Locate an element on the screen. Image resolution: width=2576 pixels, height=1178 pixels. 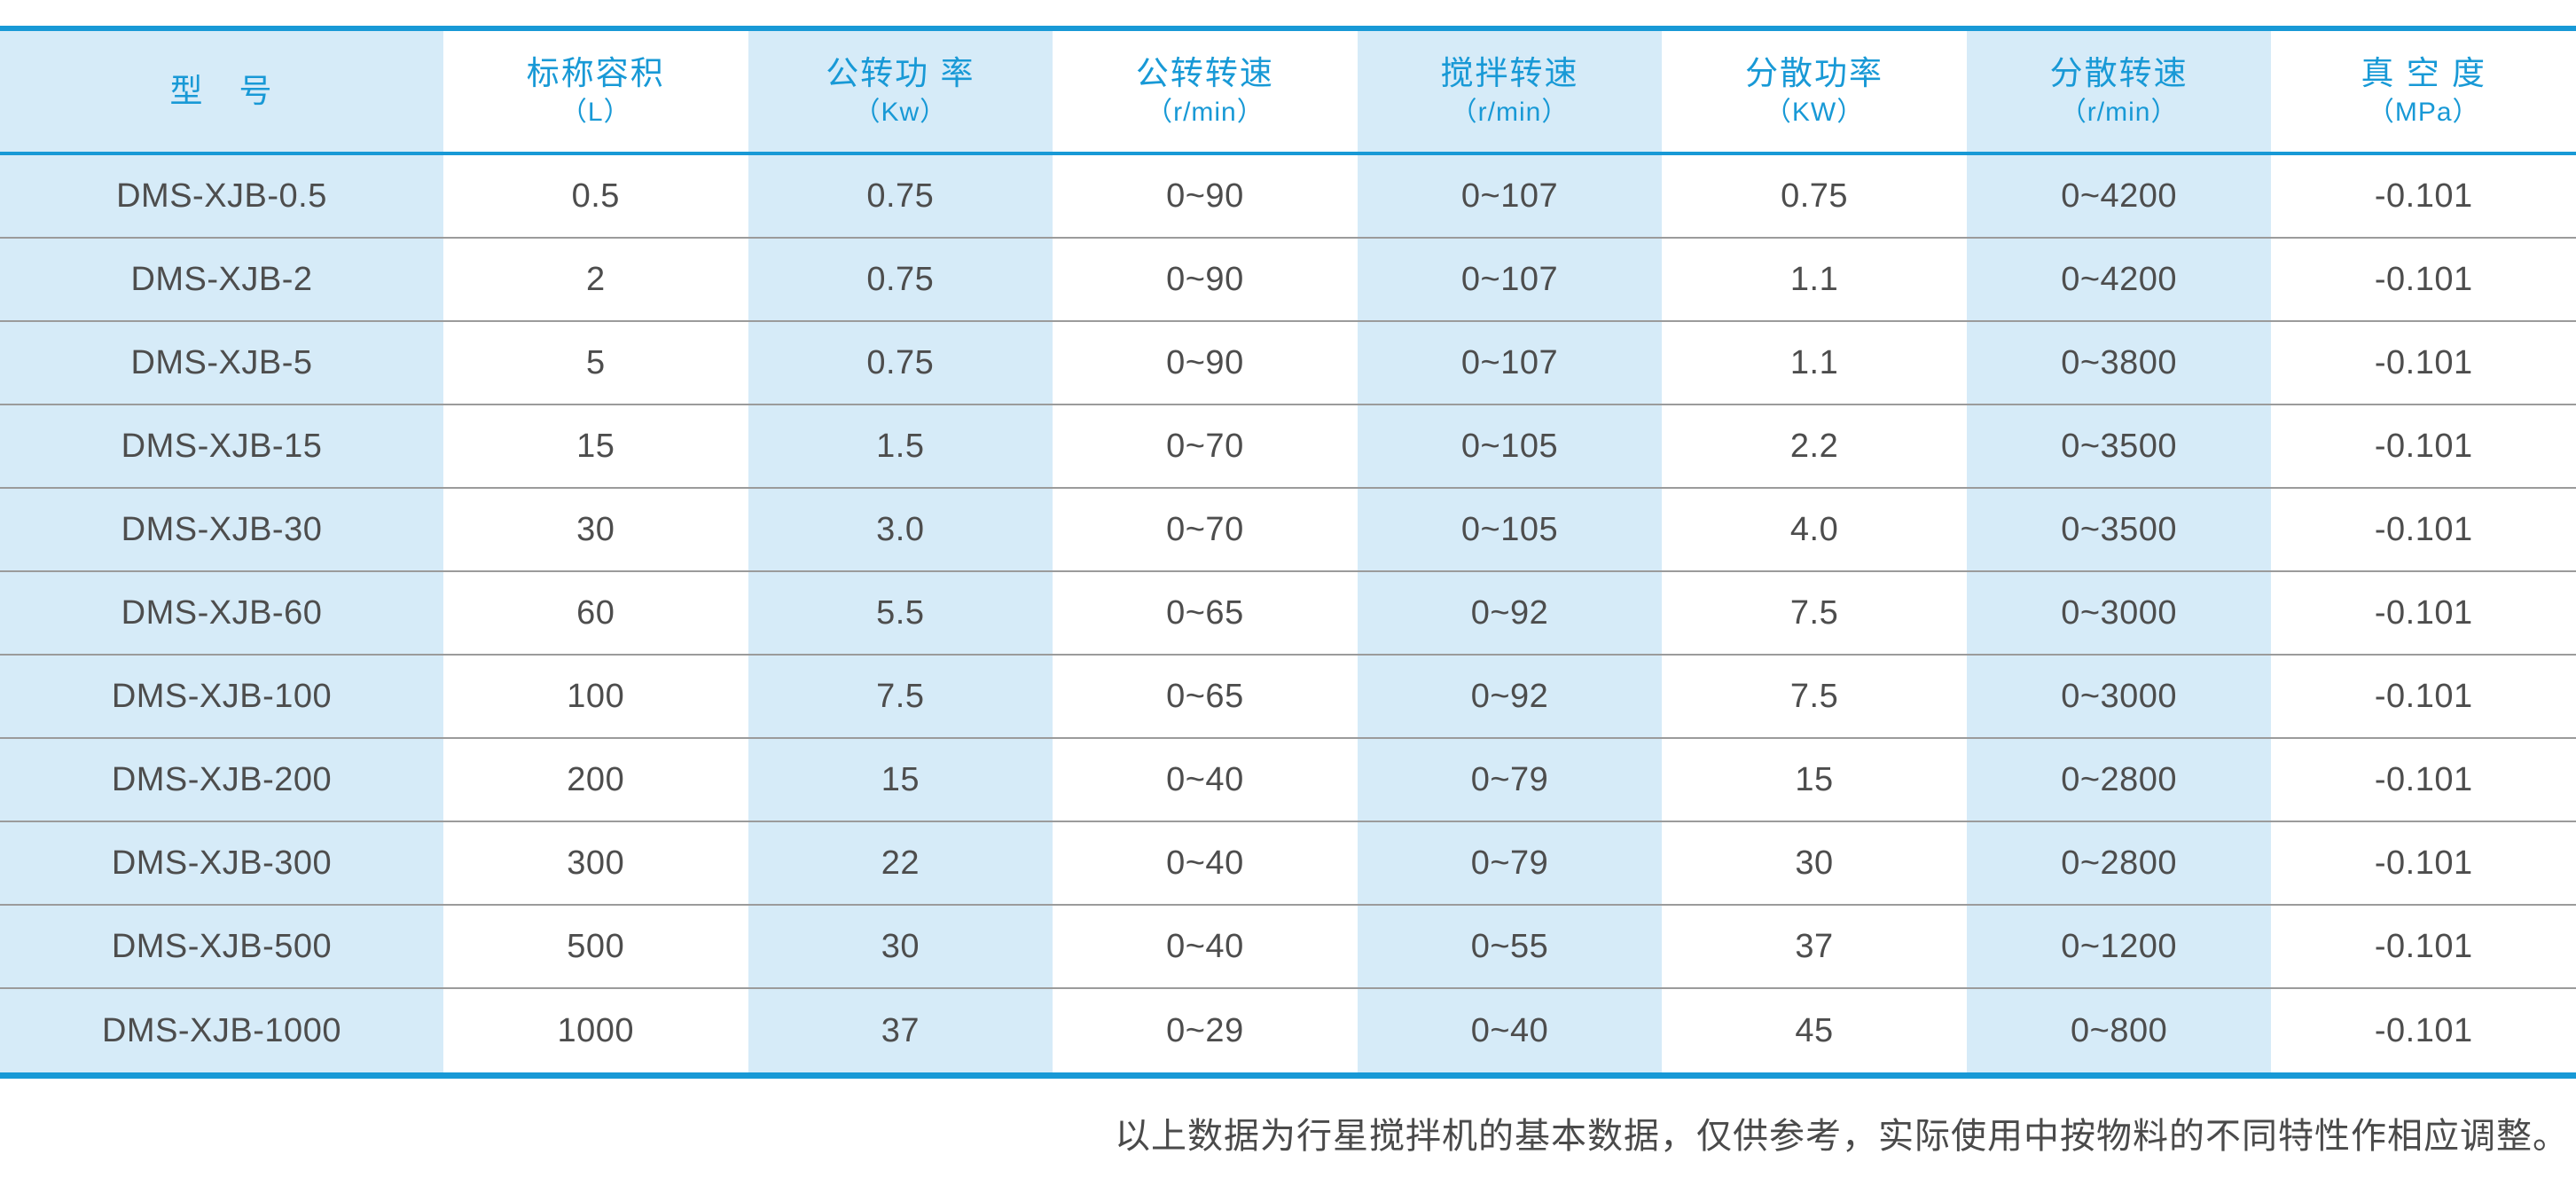
column-header-title: 型 号 is located at coordinates (221, 90).